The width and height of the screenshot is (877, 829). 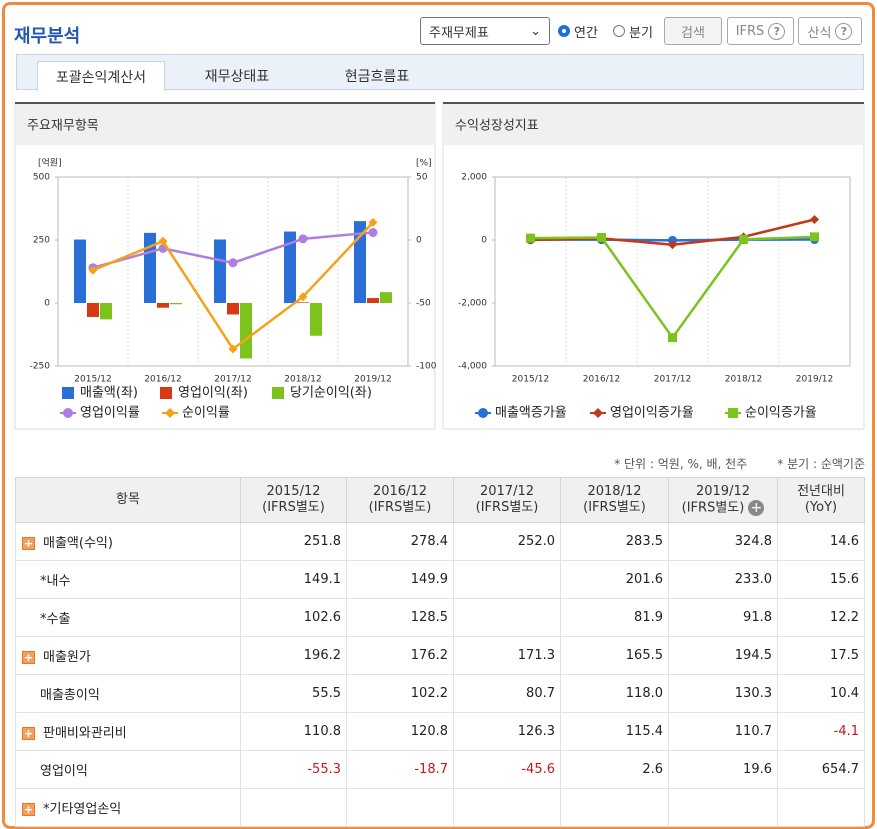 What do you see at coordinates (85, 733) in the screenshot?
I see `row-label: 판매비와관리비` at bounding box center [85, 733].